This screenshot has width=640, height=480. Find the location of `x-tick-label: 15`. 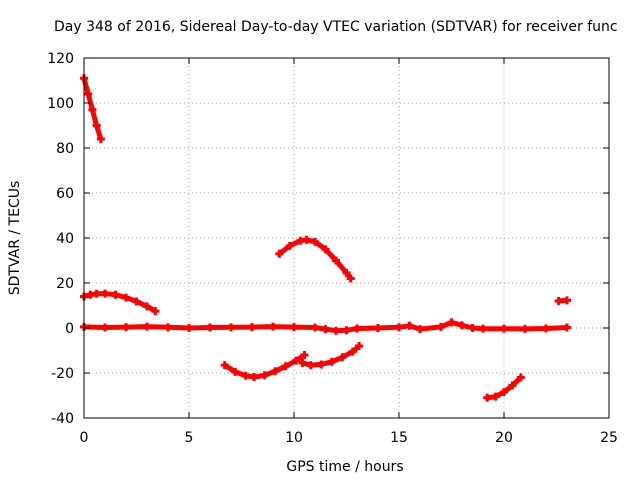

x-tick-label: 15 is located at coordinates (399, 438).